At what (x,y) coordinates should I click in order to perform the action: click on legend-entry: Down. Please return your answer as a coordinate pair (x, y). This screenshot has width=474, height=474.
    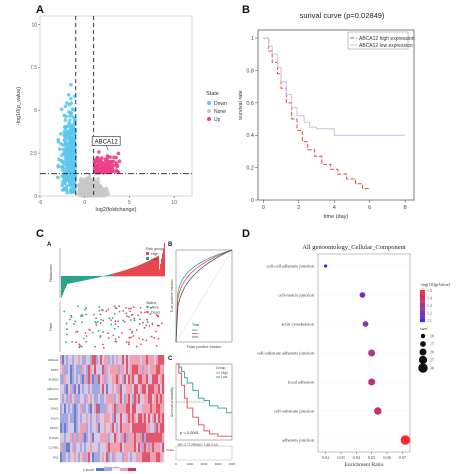
    Looking at the image, I should click on (220, 104).